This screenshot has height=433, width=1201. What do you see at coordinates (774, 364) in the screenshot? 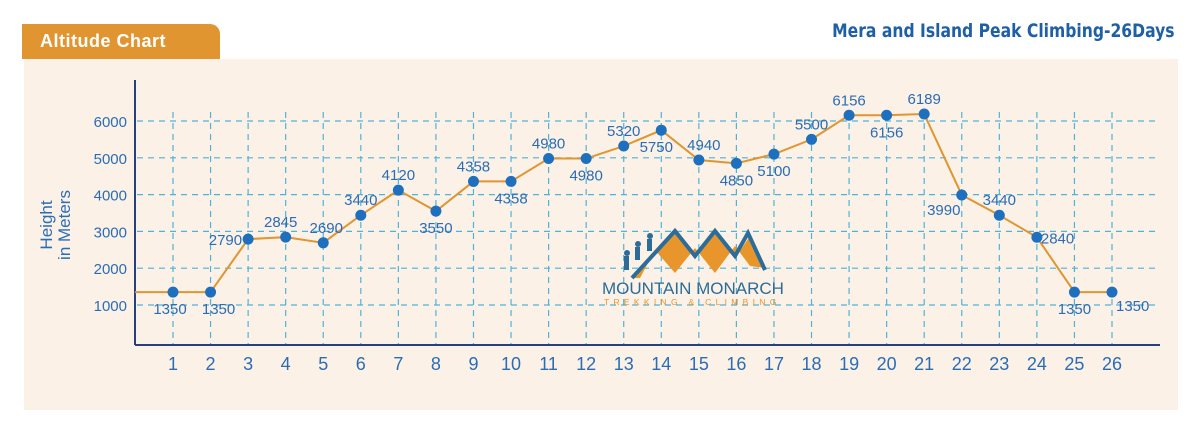
I see `x-tick-label: 17` at bounding box center [774, 364].